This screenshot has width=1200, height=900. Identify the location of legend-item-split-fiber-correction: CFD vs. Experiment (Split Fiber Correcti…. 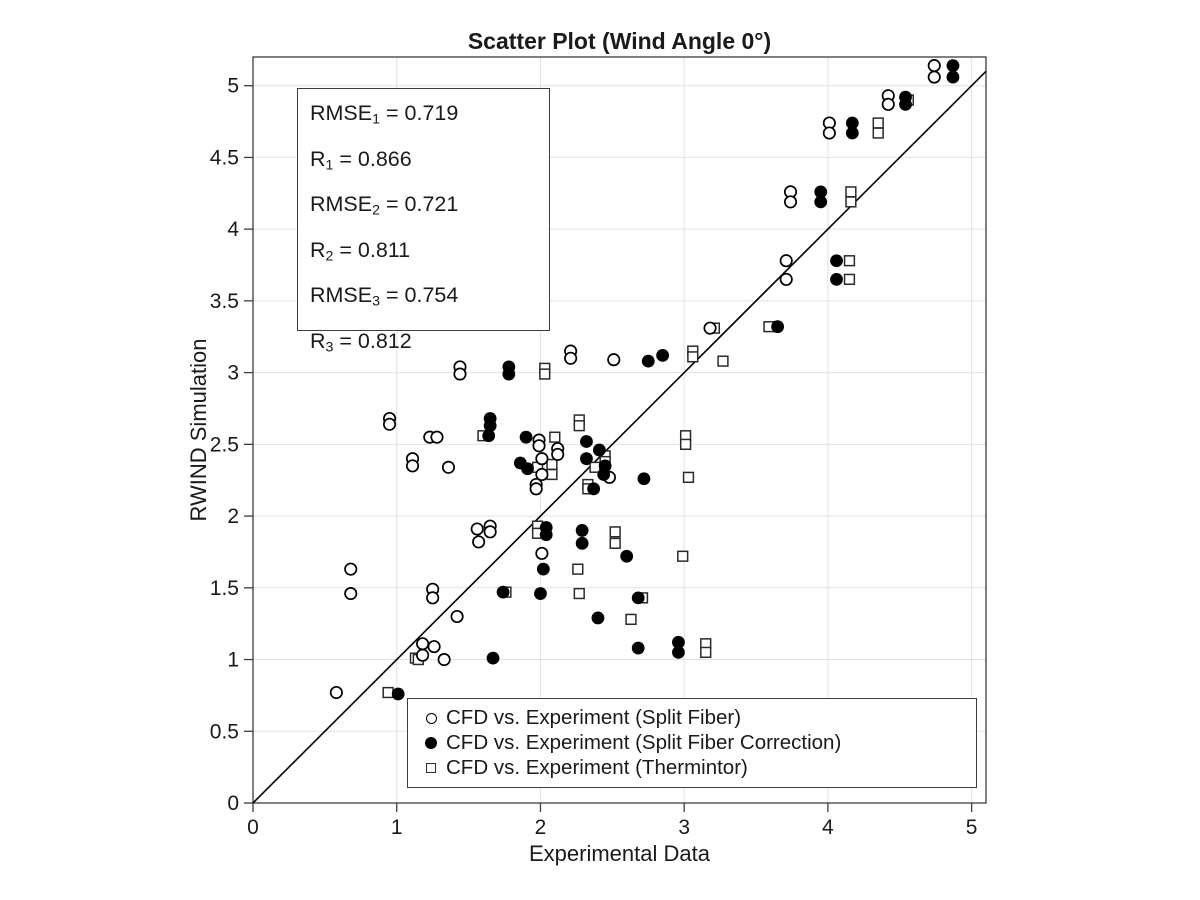
(699, 743).